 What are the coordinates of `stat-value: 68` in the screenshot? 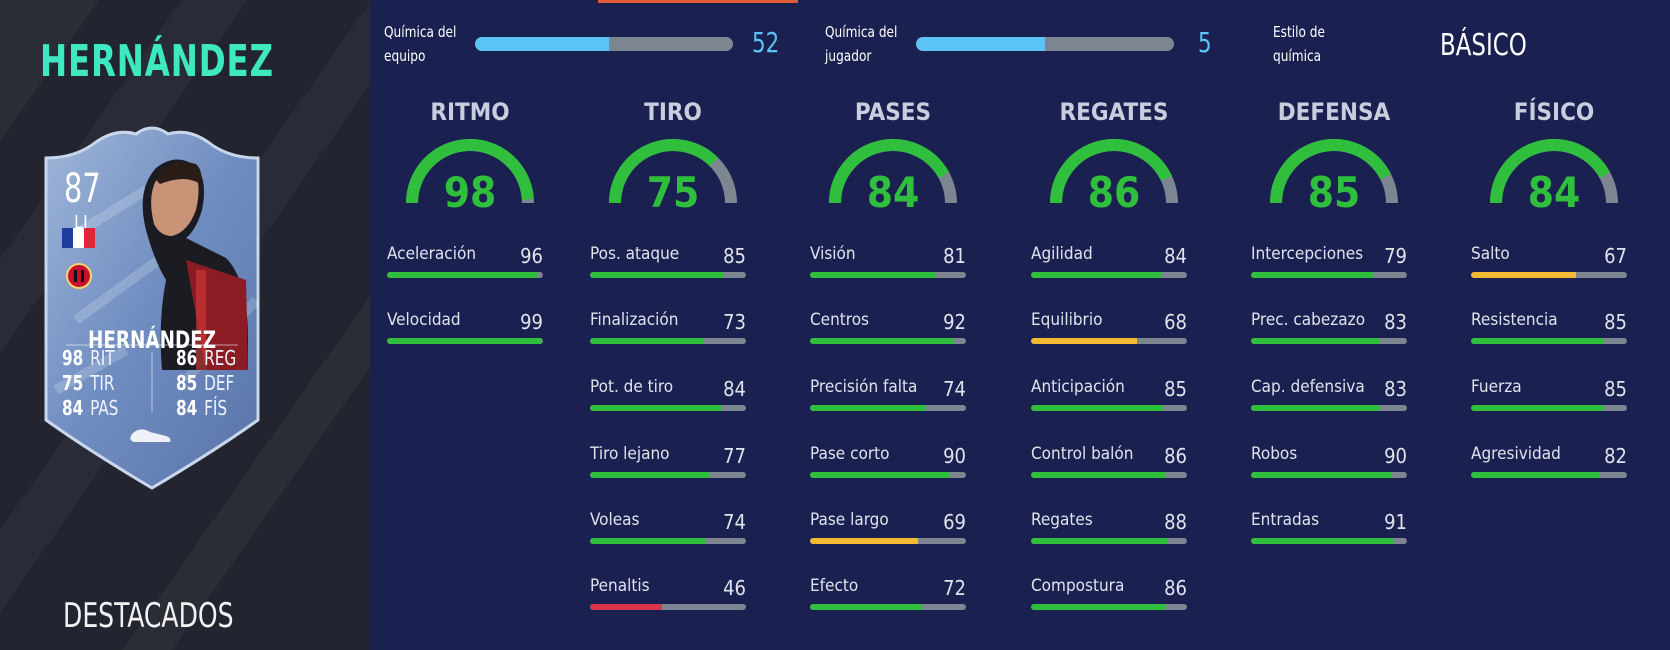 It's located at (1175, 322).